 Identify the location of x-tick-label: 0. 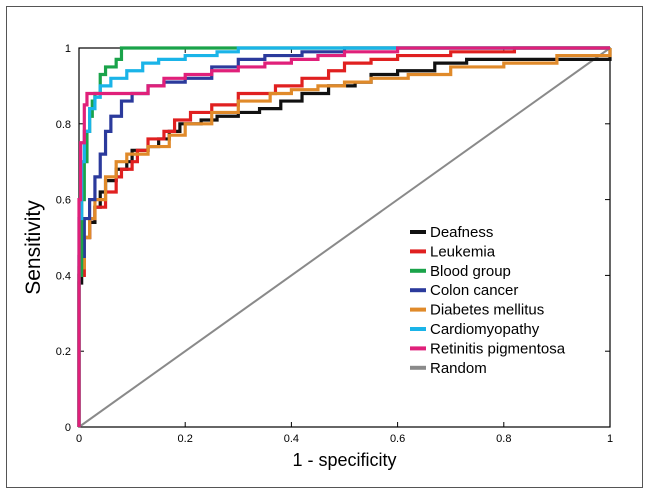
(79, 439).